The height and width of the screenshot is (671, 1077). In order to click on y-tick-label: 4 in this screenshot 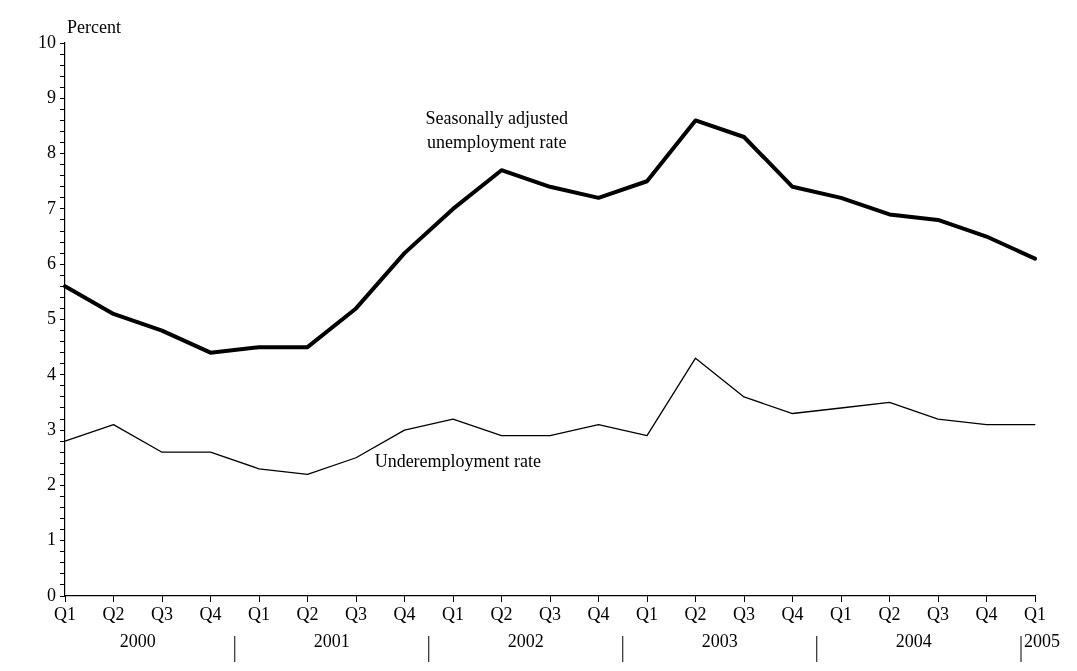, I will do `click(51, 373)`.